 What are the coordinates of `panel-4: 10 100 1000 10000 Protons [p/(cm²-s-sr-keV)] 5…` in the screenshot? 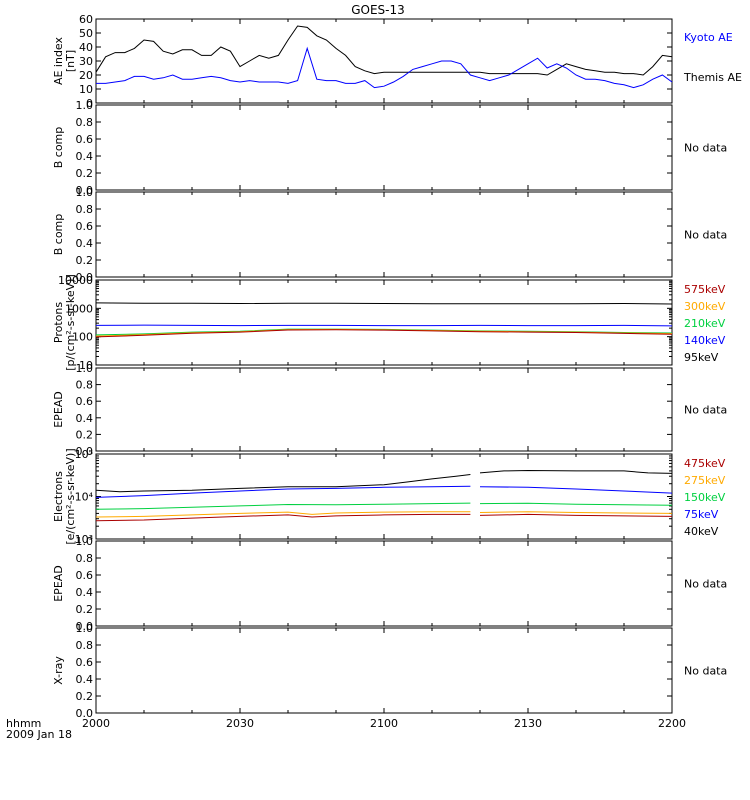 It's located at (389, 323).